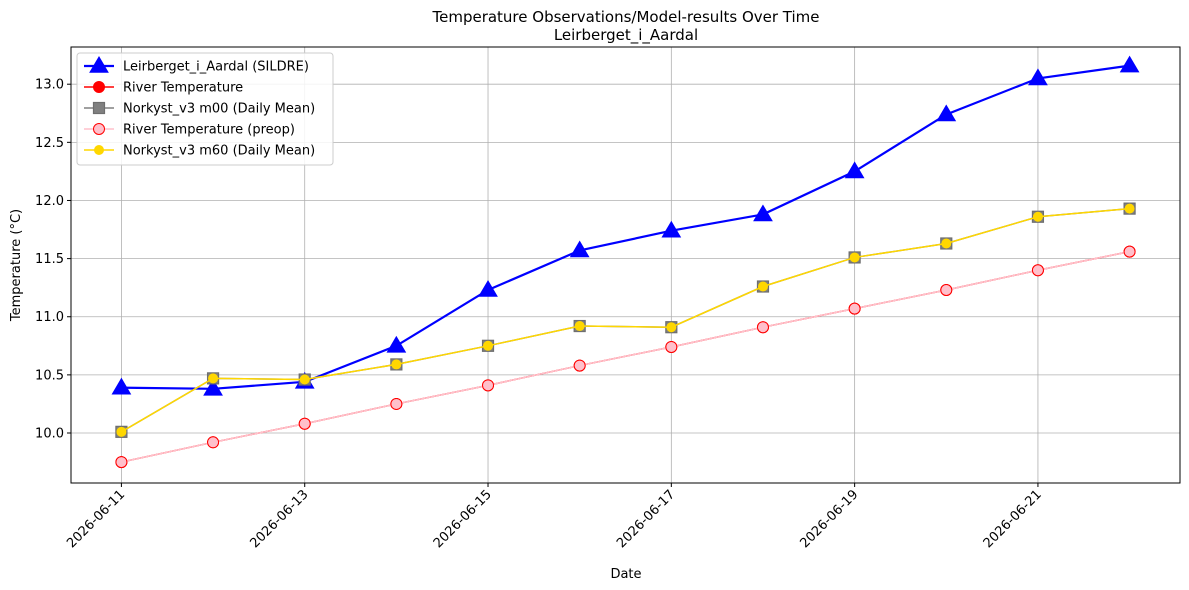 The image size is (1189, 590). I want to click on x-tick-label: 2026-06-15, so click(463, 519).